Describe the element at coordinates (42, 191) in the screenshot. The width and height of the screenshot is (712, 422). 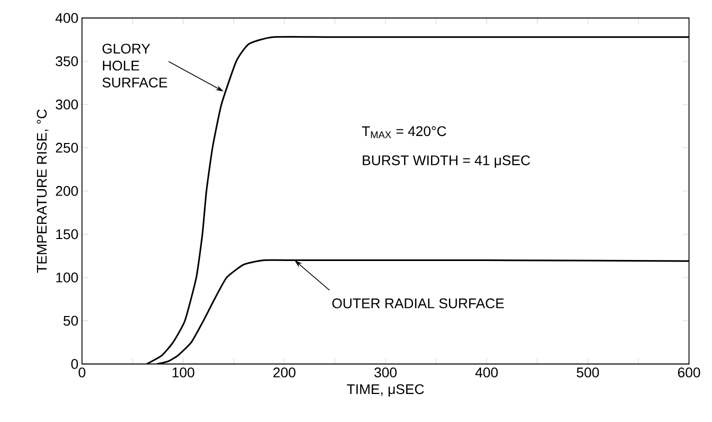
I see `y-axis-title: TEMPERATURE RISE, °C` at that location.